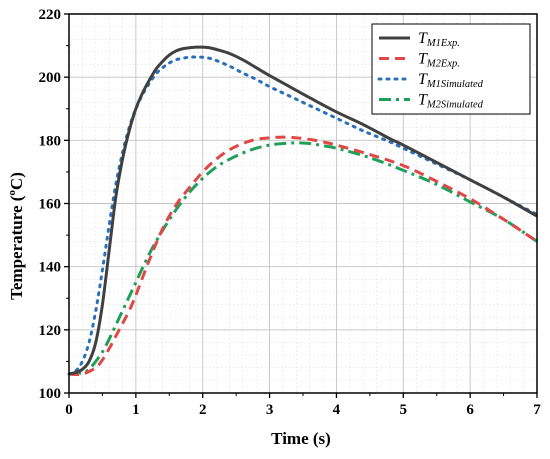 The image size is (550, 459). Describe the element at coordinates (470, 410) in the screenshot. I see `x-tick-label: 6` at that location.